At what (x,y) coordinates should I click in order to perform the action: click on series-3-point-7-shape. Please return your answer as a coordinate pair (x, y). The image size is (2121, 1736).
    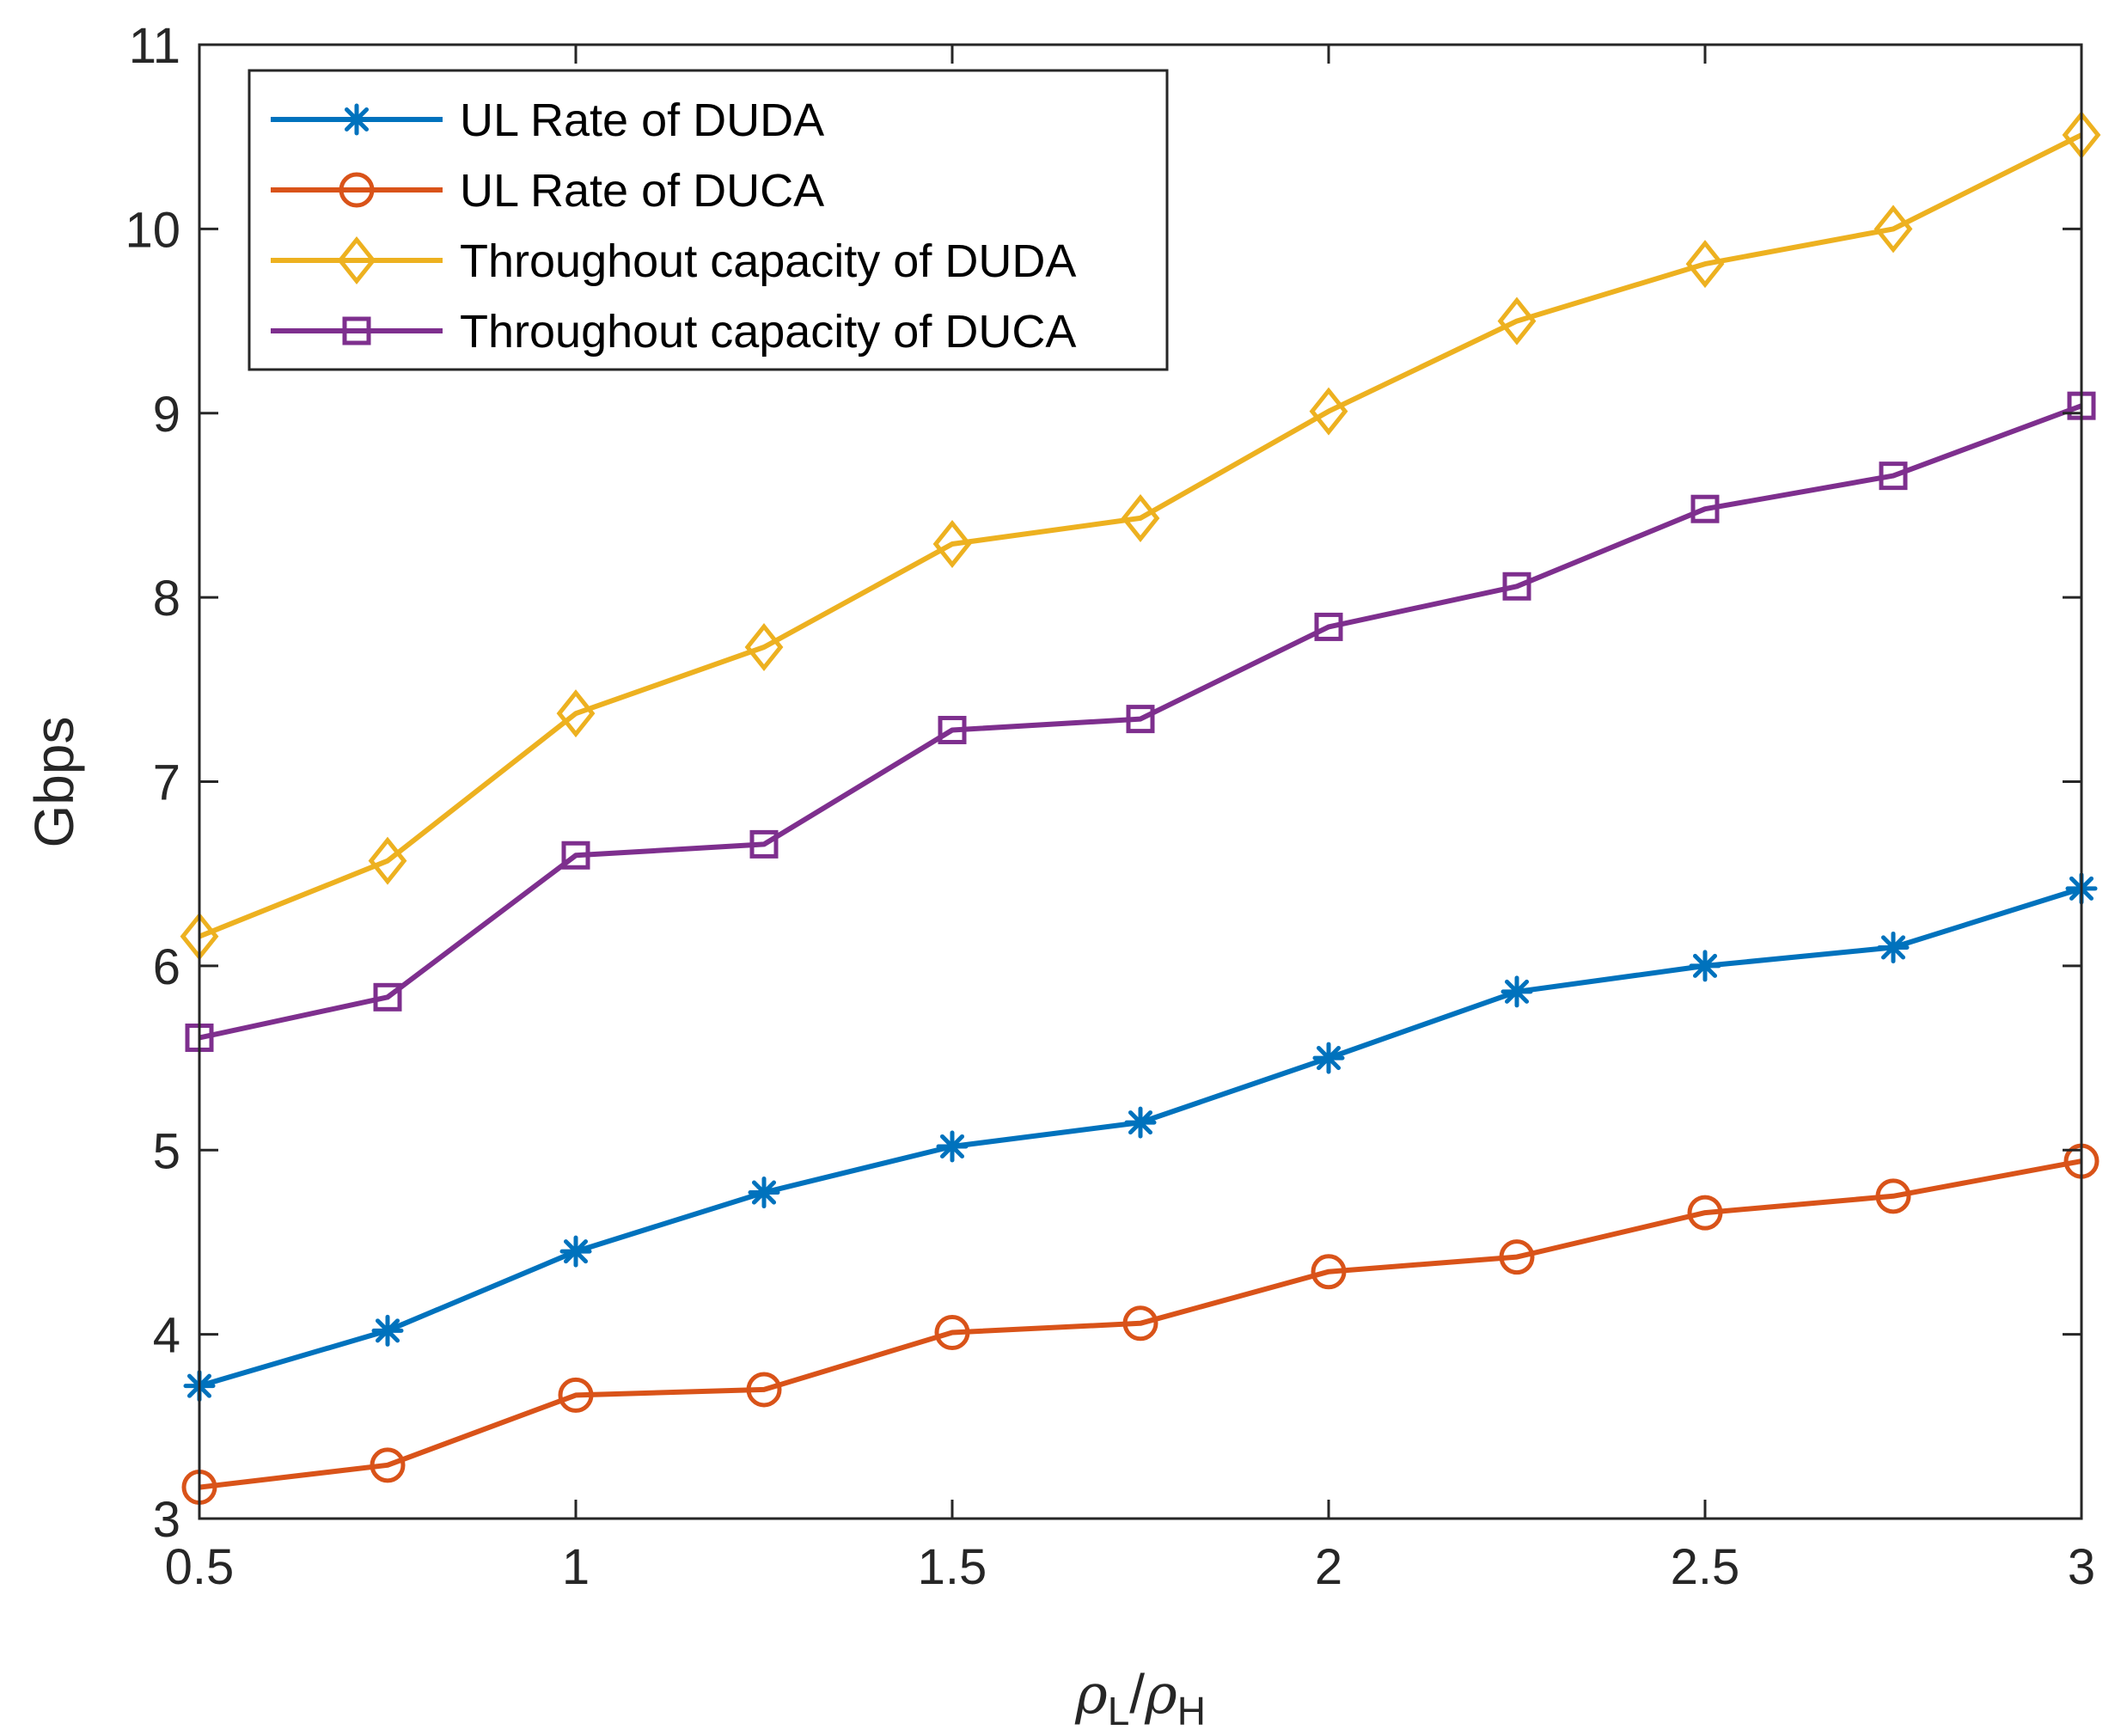
    Looking at the image, I should click on (1516, 586).